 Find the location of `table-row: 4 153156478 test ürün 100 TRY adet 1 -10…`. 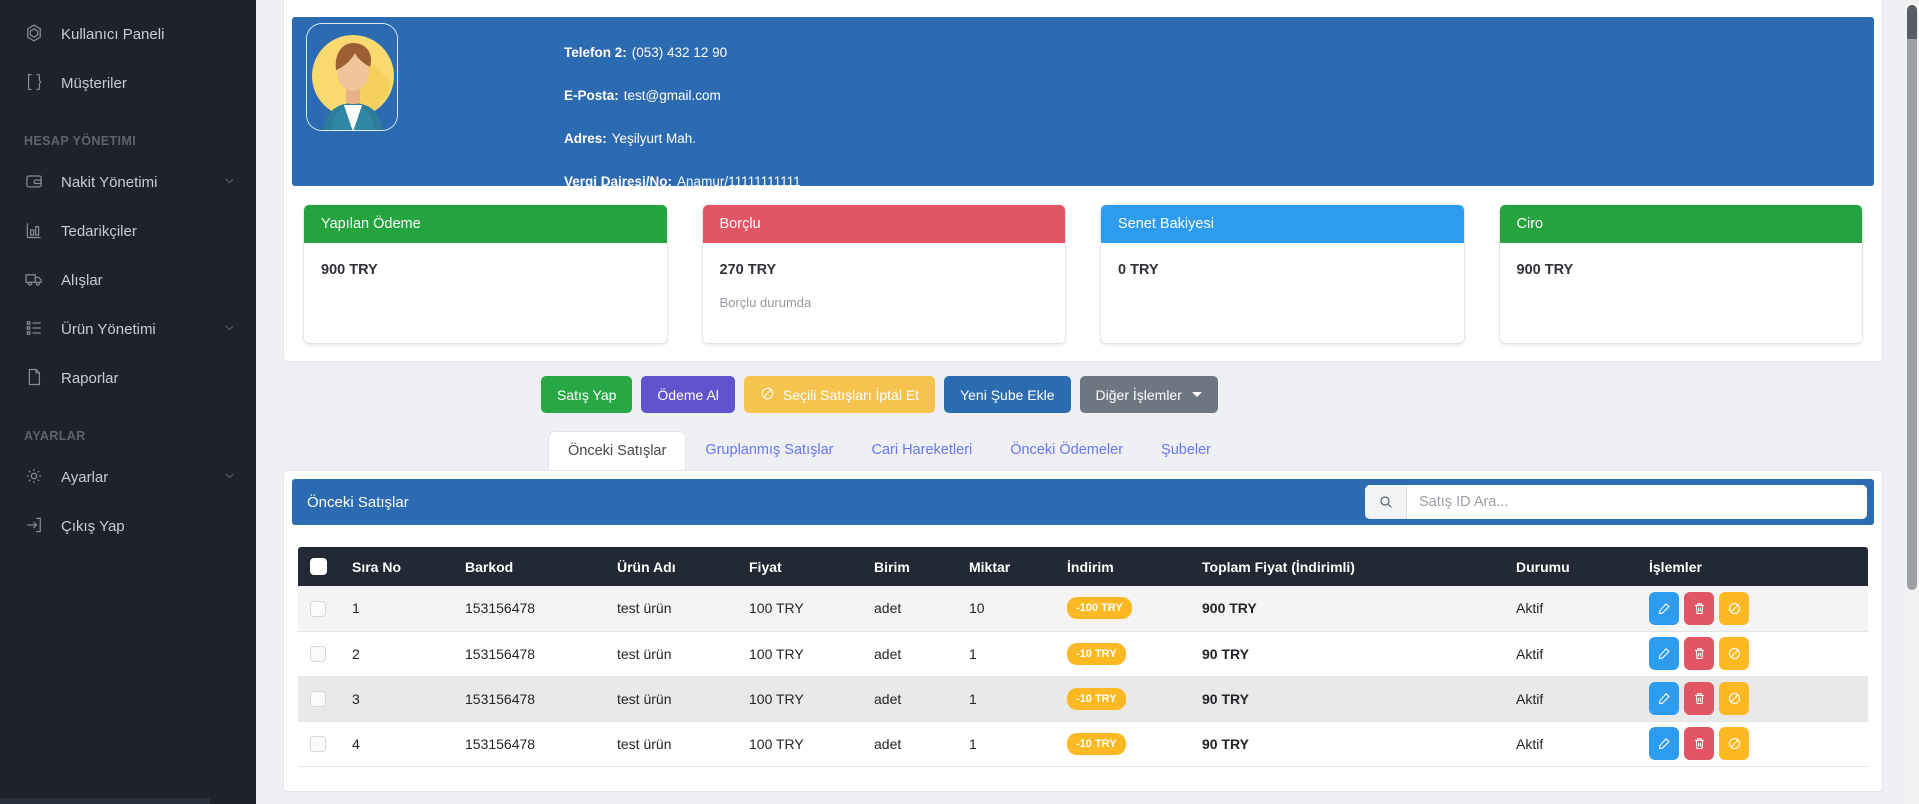

table-row: 4 153156478 test ürün 100 TRY adet 1 -10… is located at coordinates (1083, 744).